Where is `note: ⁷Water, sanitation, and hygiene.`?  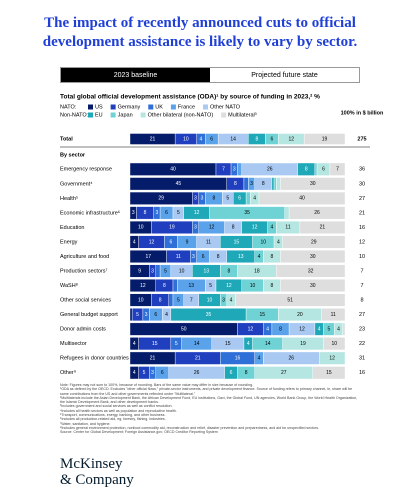
note: ⁷Water, sanitation, and hygiene. is located at coordinates (85, 423).